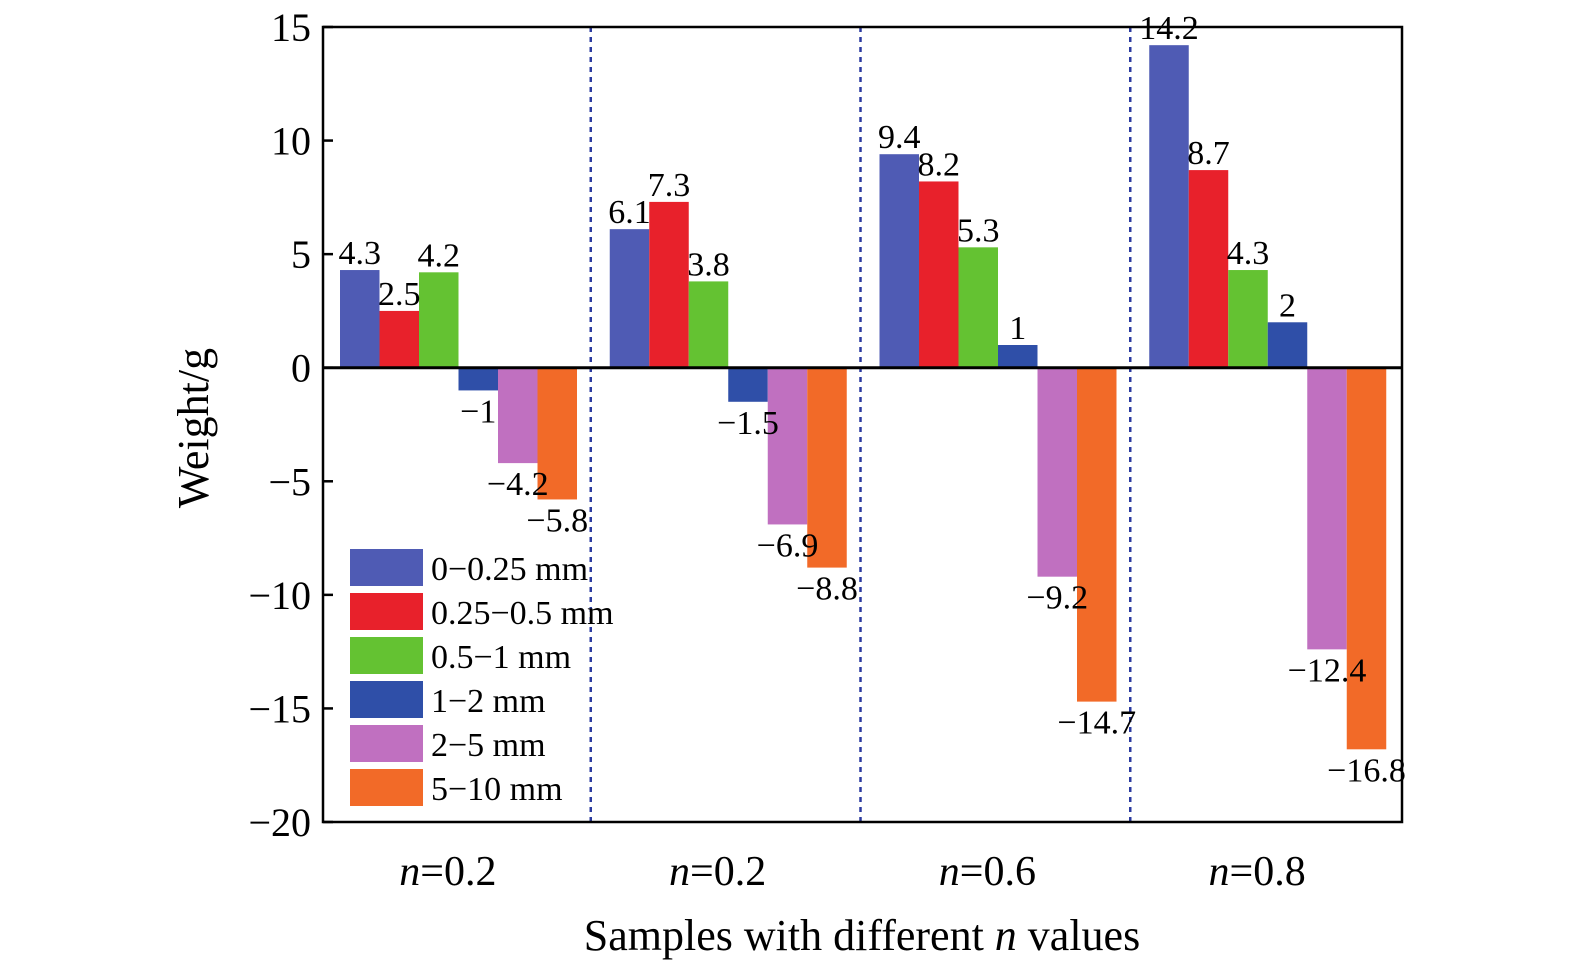  Describe the element at coordinates (1268, 872) in the screenshot. I see `category-value: =0.8` at that location.